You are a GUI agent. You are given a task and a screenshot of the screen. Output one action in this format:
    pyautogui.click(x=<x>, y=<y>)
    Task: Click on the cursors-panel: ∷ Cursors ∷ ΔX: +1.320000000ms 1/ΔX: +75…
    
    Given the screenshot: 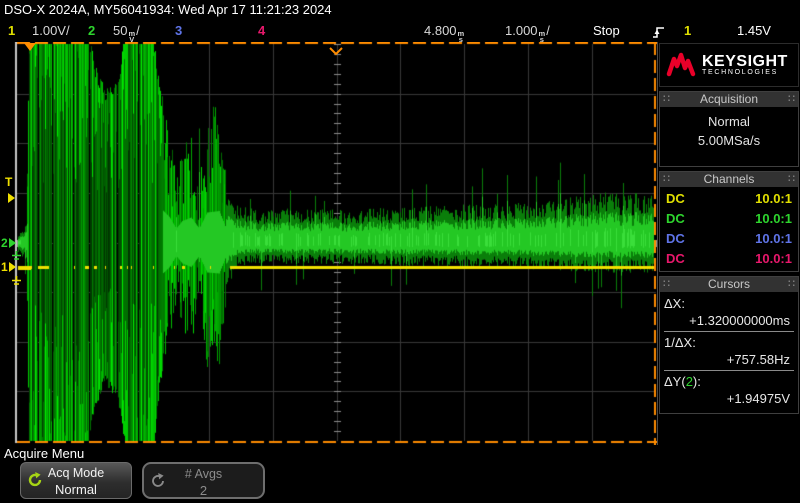 What is the action you would take?
    pyautogui.click(x=729, y=345)
    